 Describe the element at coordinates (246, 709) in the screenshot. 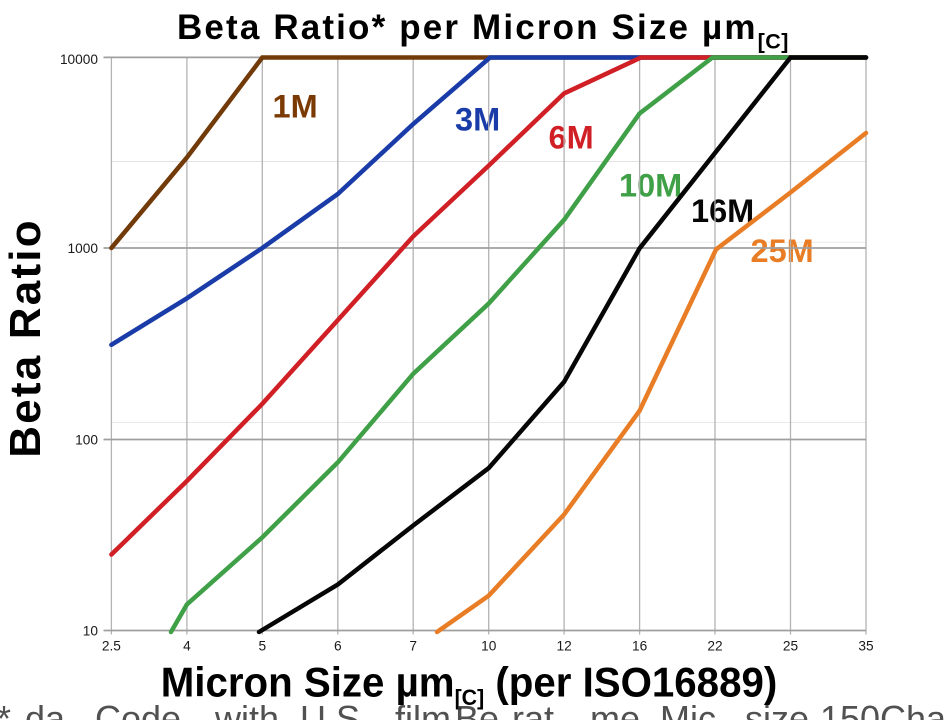

I see `svg-text: with` at that location.